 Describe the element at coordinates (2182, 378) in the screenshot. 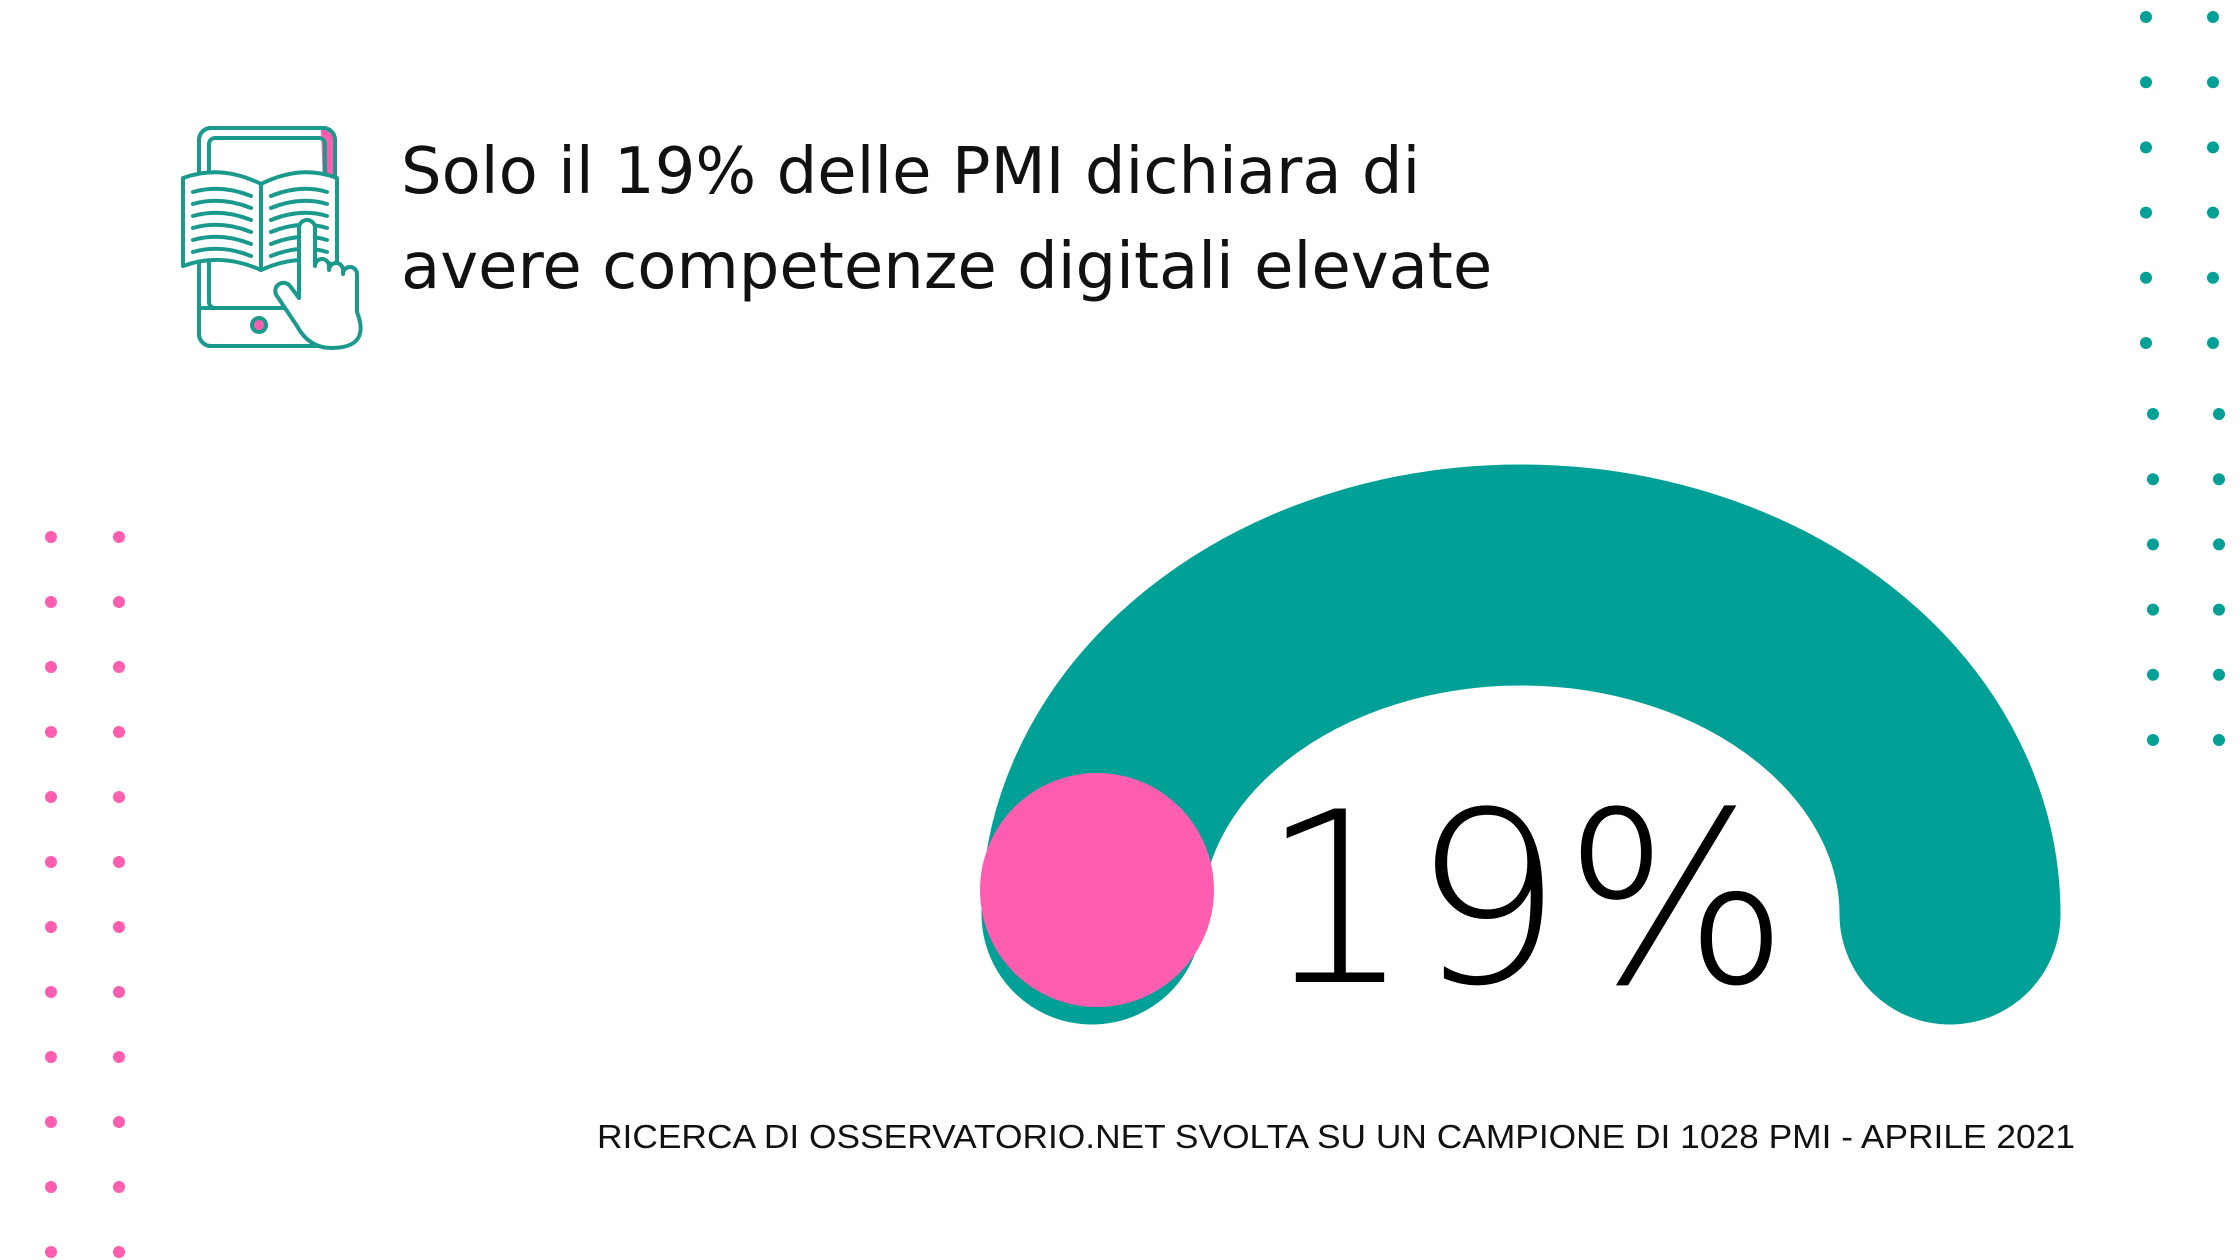

I see `teal-dot-pattern` at that location.